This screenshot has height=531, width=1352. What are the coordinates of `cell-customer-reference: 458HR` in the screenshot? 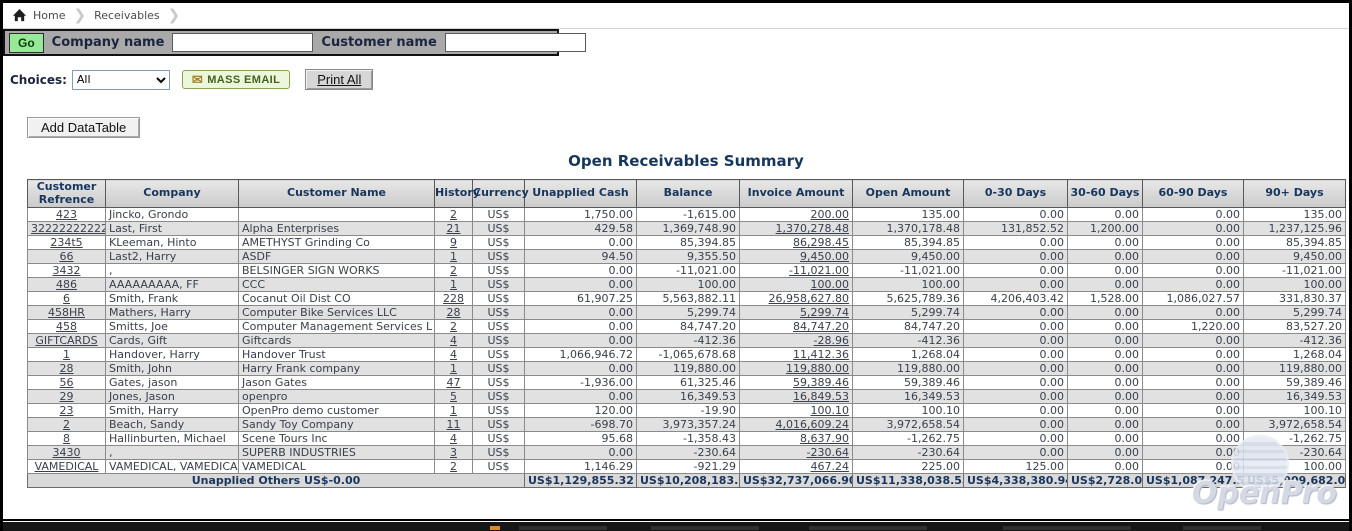 It's located at (66, 313).